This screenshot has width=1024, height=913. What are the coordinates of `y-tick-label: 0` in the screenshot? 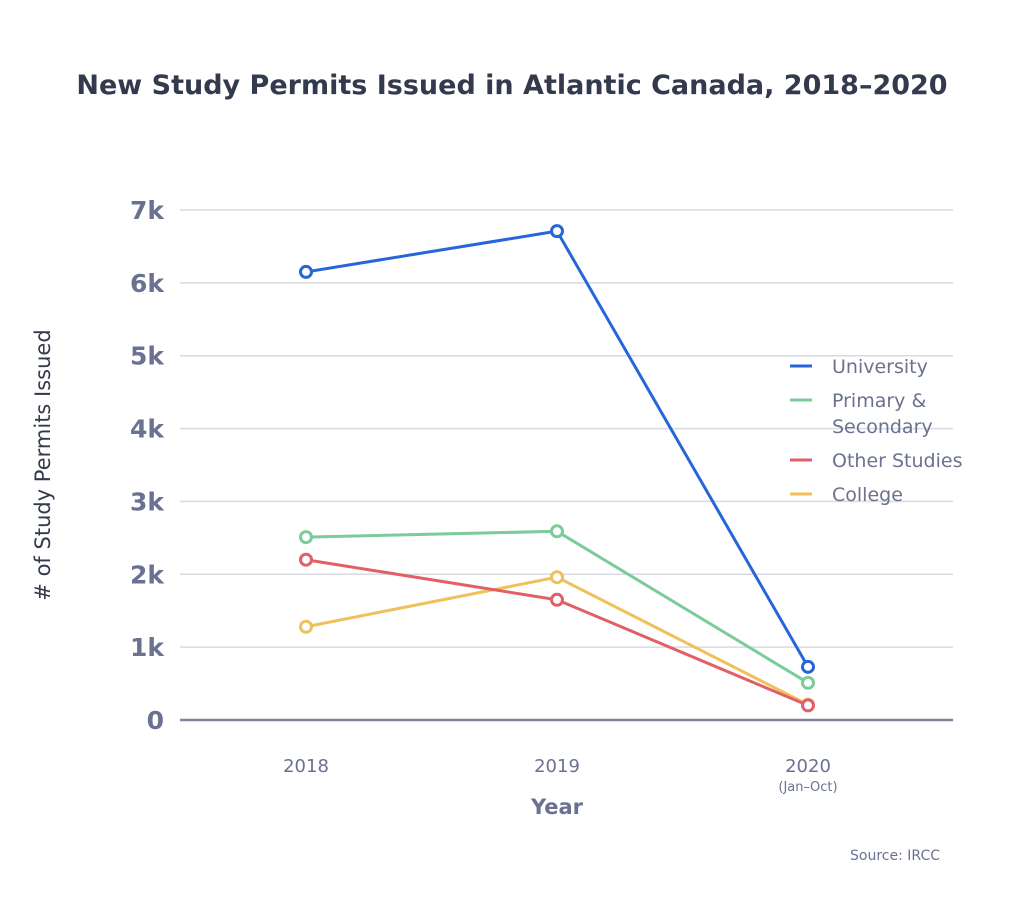 It's located at (155, 720).